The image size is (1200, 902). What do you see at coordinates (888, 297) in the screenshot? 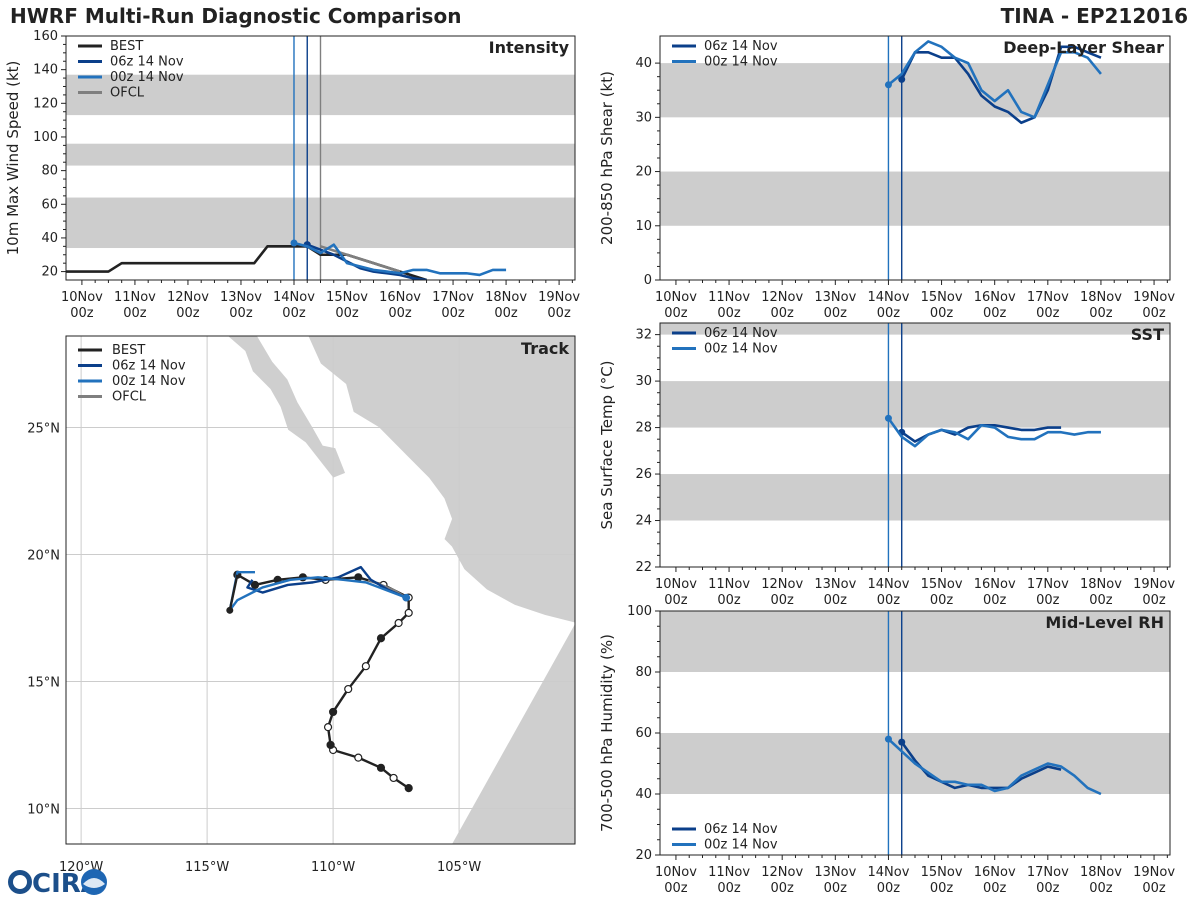
I see `shear-xtick-label: 14Nov` at bounding box center [888, 297].